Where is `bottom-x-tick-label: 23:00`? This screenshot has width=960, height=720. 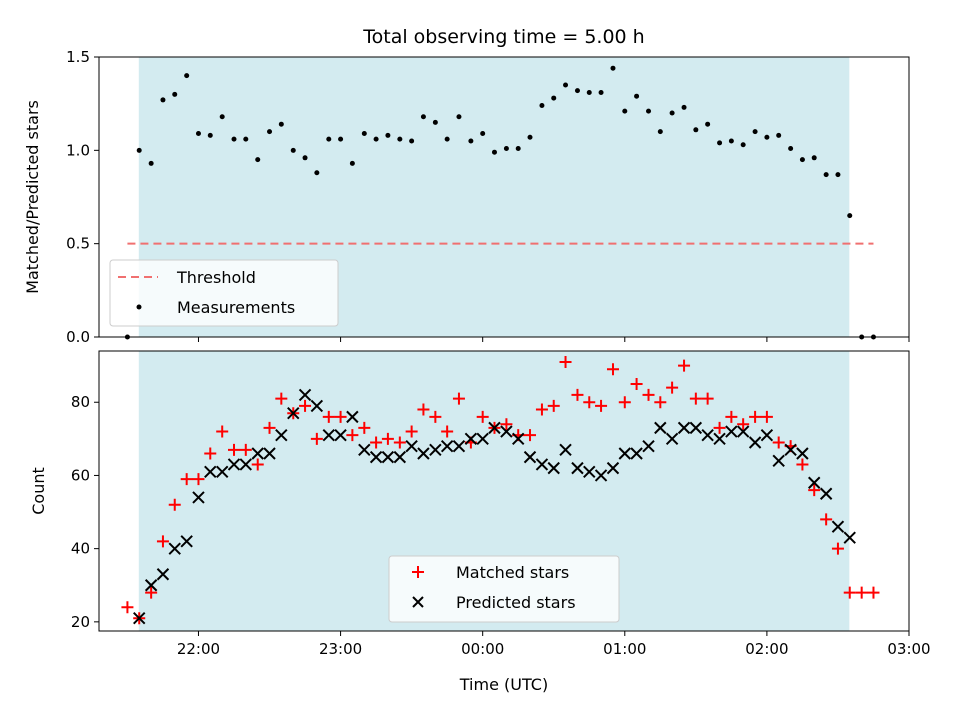 bottom-x-tick-label: 23:00 is located at coordinates (340, 649).